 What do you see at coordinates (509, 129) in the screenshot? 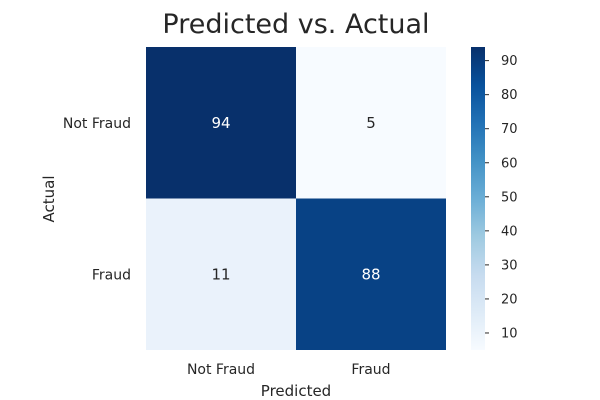
I see `colorbar-tick-label: 70` at bounding box center [509, 129].